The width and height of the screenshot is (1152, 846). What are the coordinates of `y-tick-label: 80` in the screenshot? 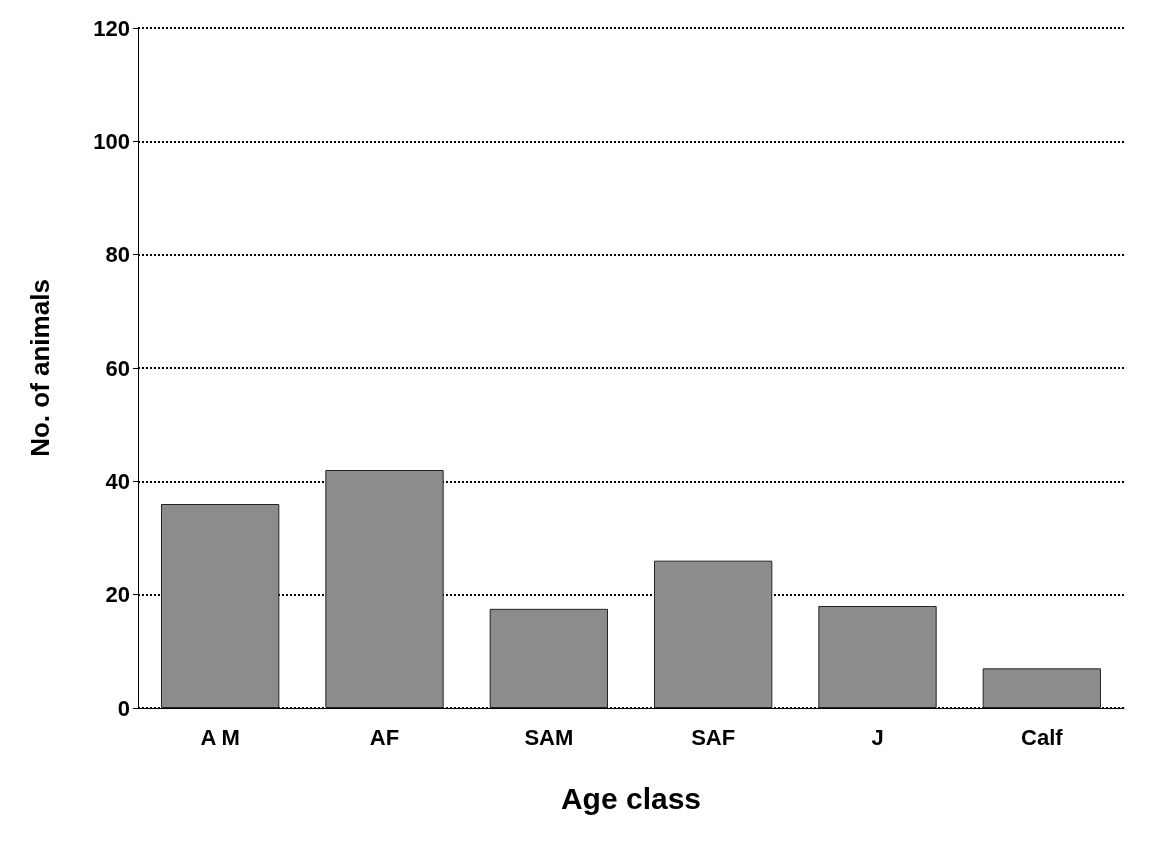 It's located at (117, 255).